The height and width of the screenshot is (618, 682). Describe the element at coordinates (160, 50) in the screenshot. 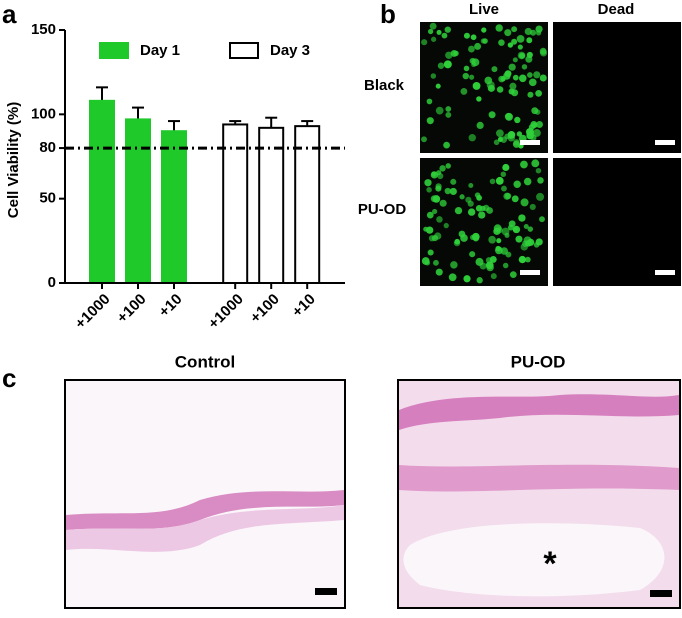

I see `legend-label: Day 1` at that location.